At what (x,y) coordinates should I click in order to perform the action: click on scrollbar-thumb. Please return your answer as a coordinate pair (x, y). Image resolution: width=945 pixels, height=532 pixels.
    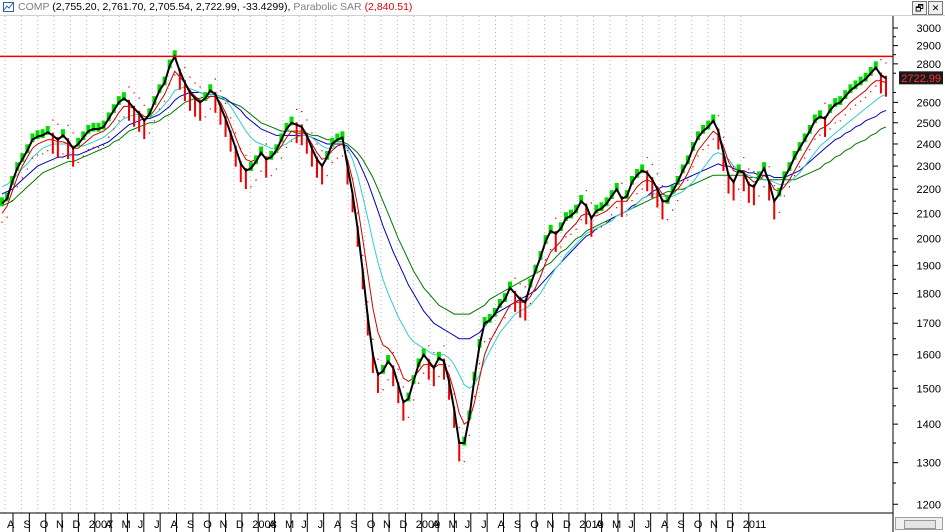
    Looking at the image, I should click on (920, 524).